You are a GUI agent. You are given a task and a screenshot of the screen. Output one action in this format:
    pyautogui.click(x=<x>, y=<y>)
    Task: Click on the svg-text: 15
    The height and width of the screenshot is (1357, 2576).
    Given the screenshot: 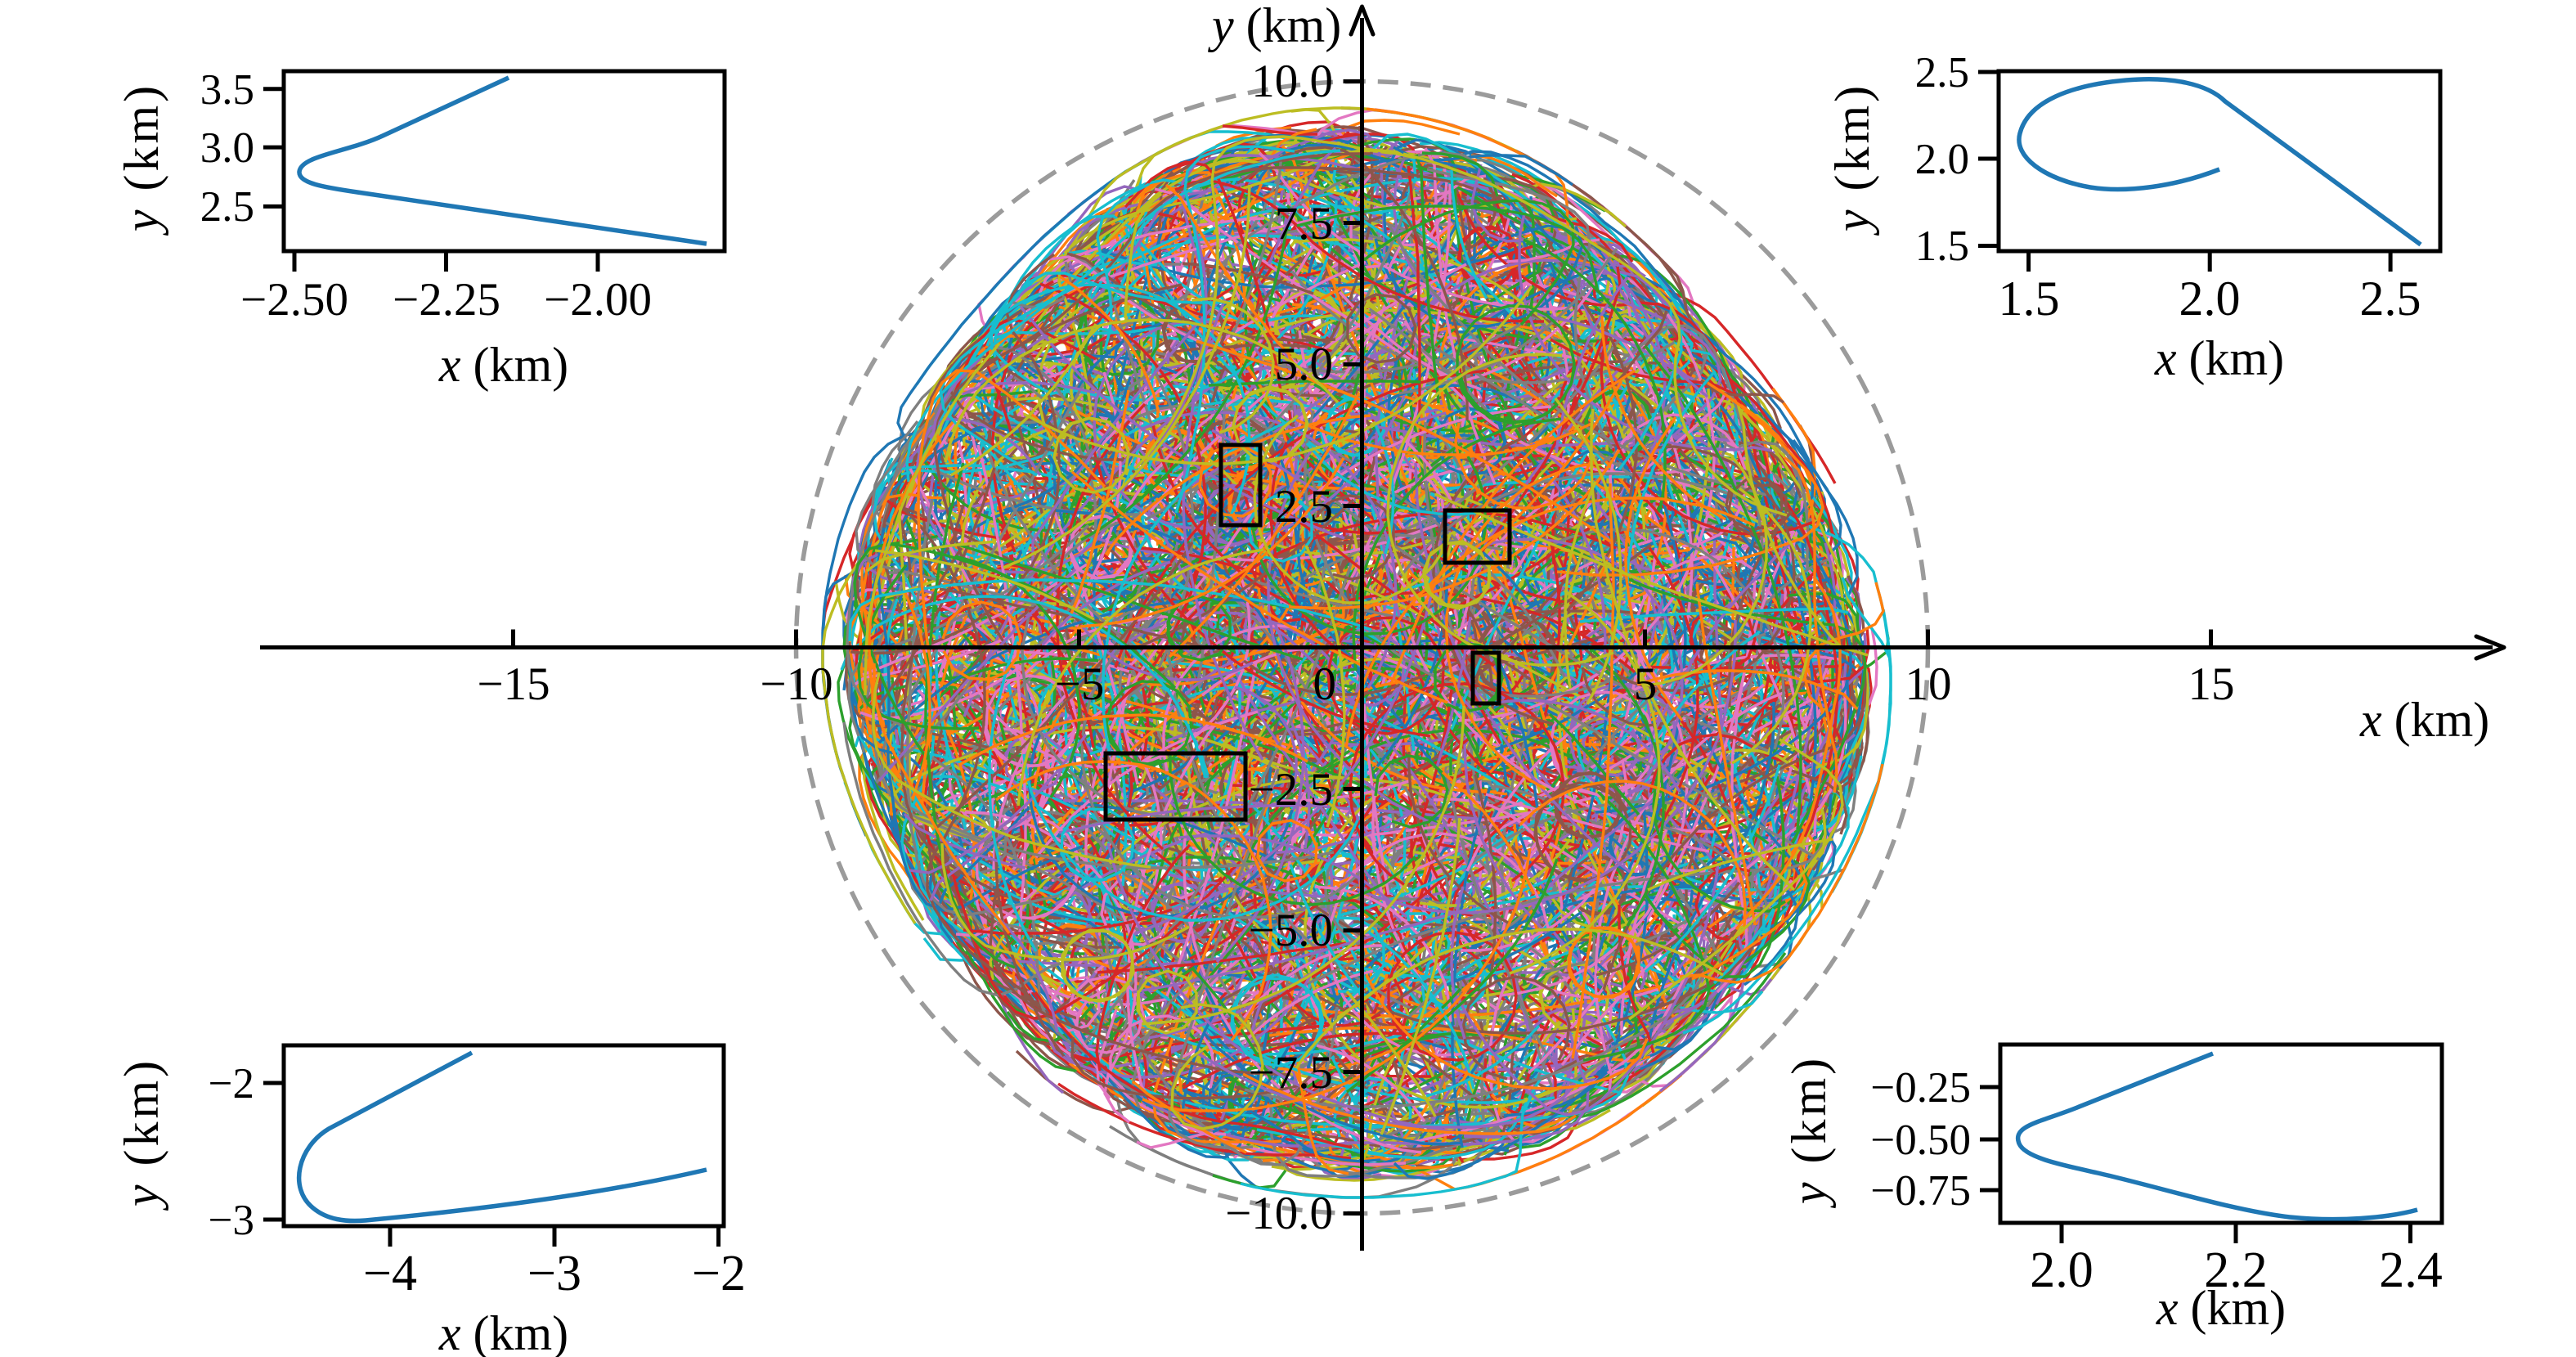 What is the action you would take?
    pyautogui.click(x=2212, y=684)
    